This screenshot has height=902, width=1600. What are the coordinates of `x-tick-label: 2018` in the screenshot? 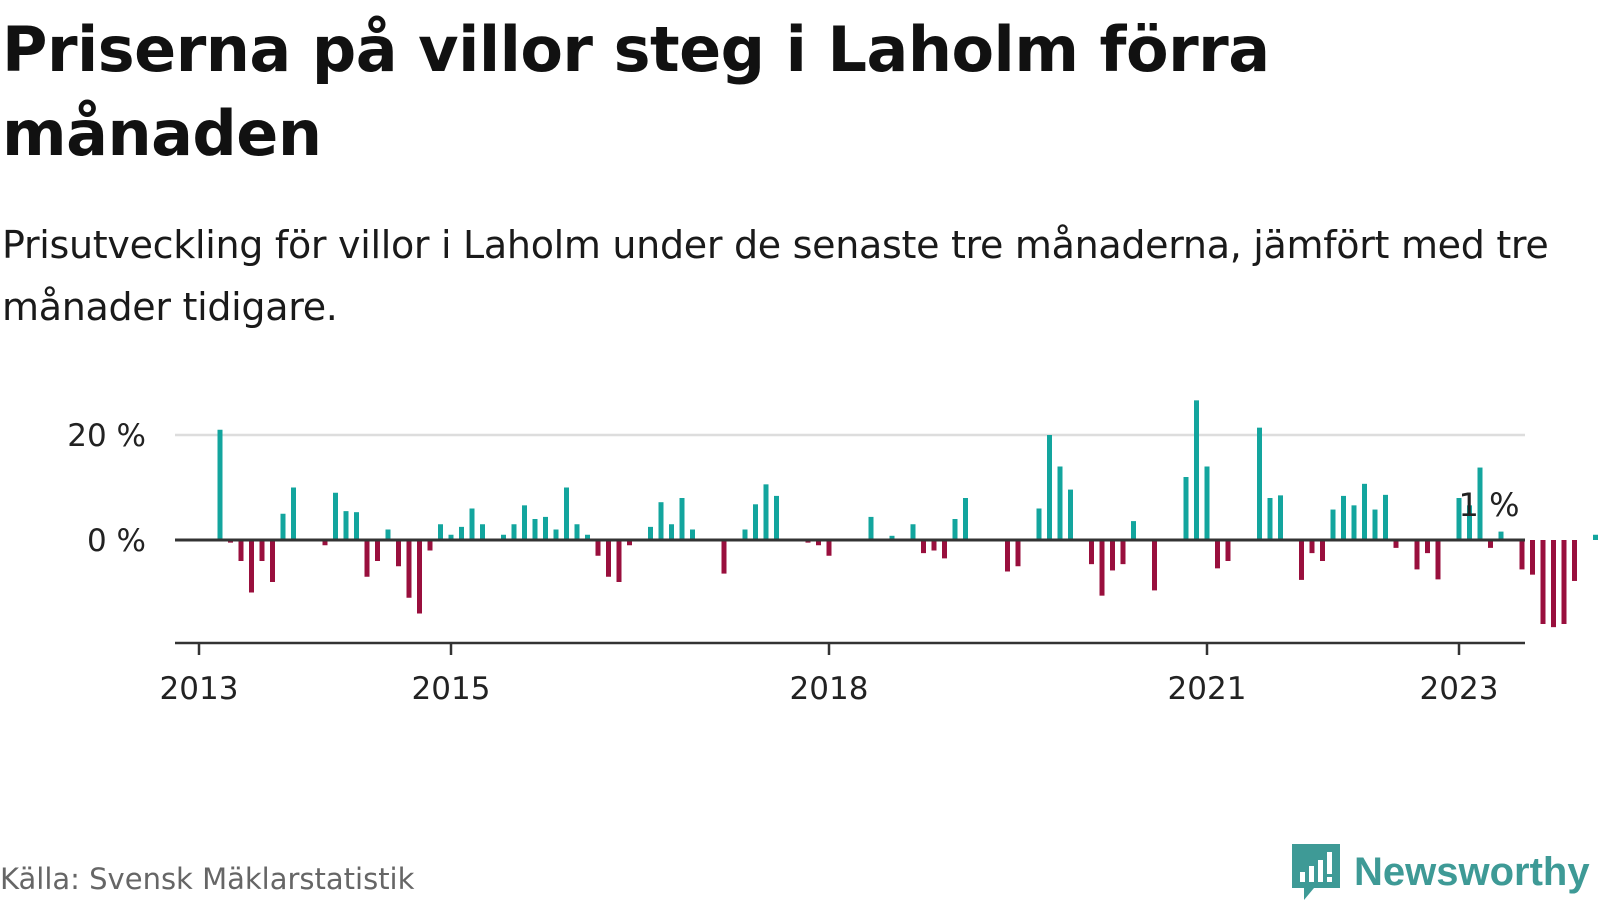 It's located at (829, 689).